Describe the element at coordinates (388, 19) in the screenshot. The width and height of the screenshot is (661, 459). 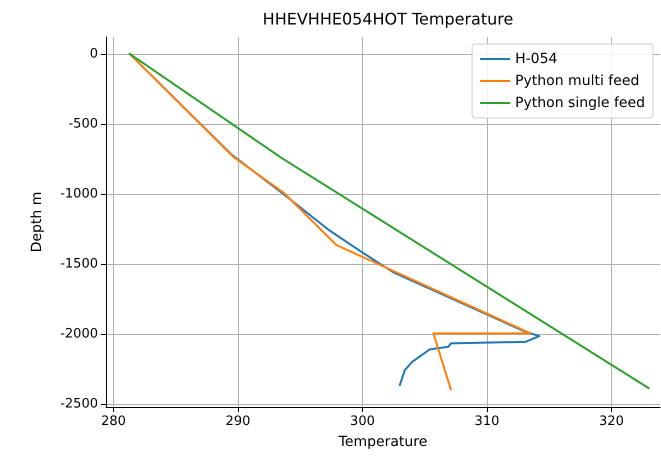
I see `chart-title: HHEVHHE054HOT Temperature` at that location.